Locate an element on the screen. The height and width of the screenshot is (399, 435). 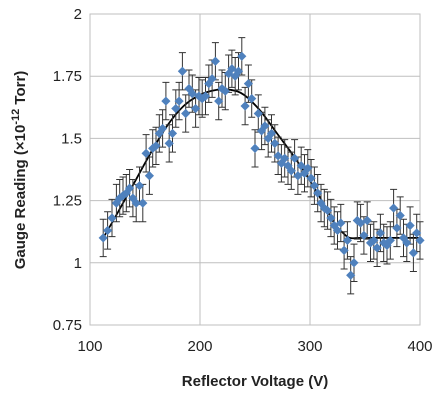
x-tick-label: 200 is located at coordinates (199, 346).